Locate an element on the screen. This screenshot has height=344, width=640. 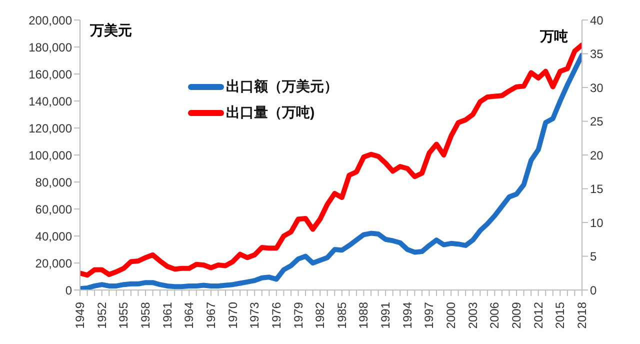
y-tick-label: 60,000 is located at coordinates (53, 209).